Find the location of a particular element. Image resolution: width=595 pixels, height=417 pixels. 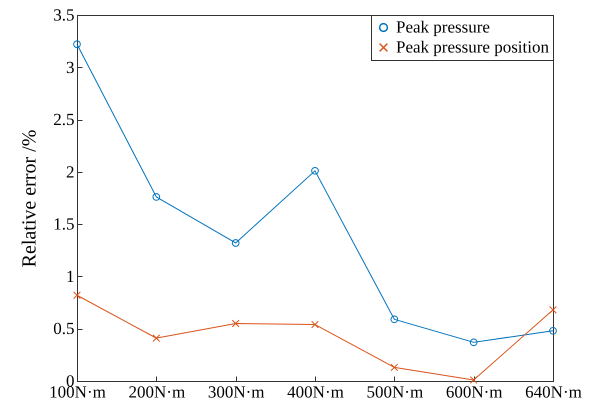

x-tick-label: 300N·m is located at coordinates (236, 392).